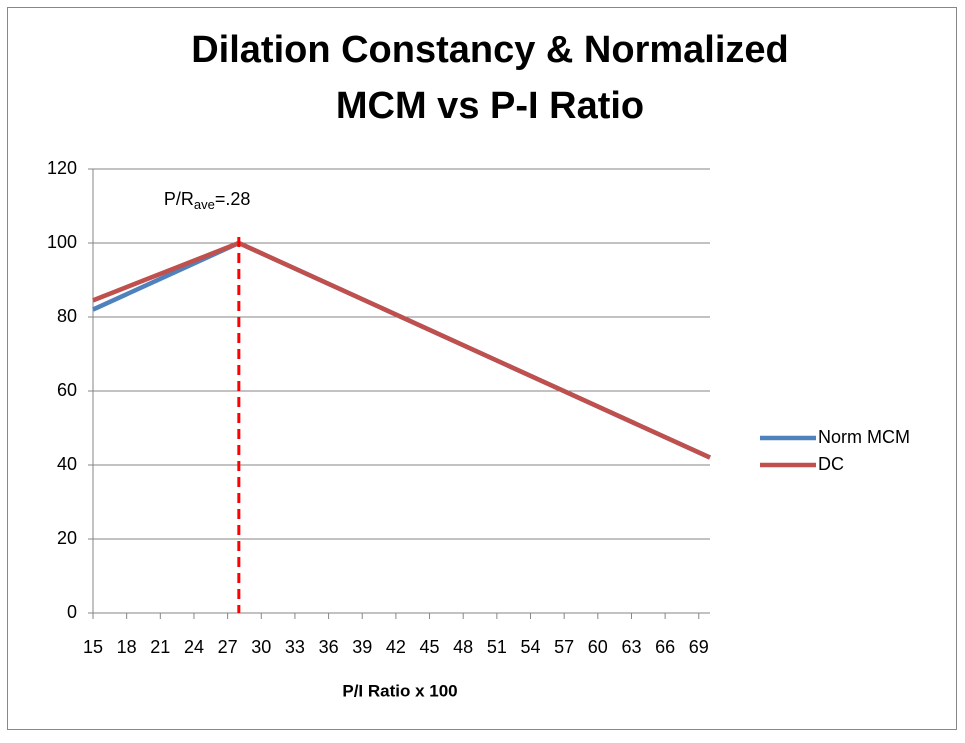  Describe the element at coordinates (233, 199) in the screenshot. I see `annotation-part: =.28` at that location.